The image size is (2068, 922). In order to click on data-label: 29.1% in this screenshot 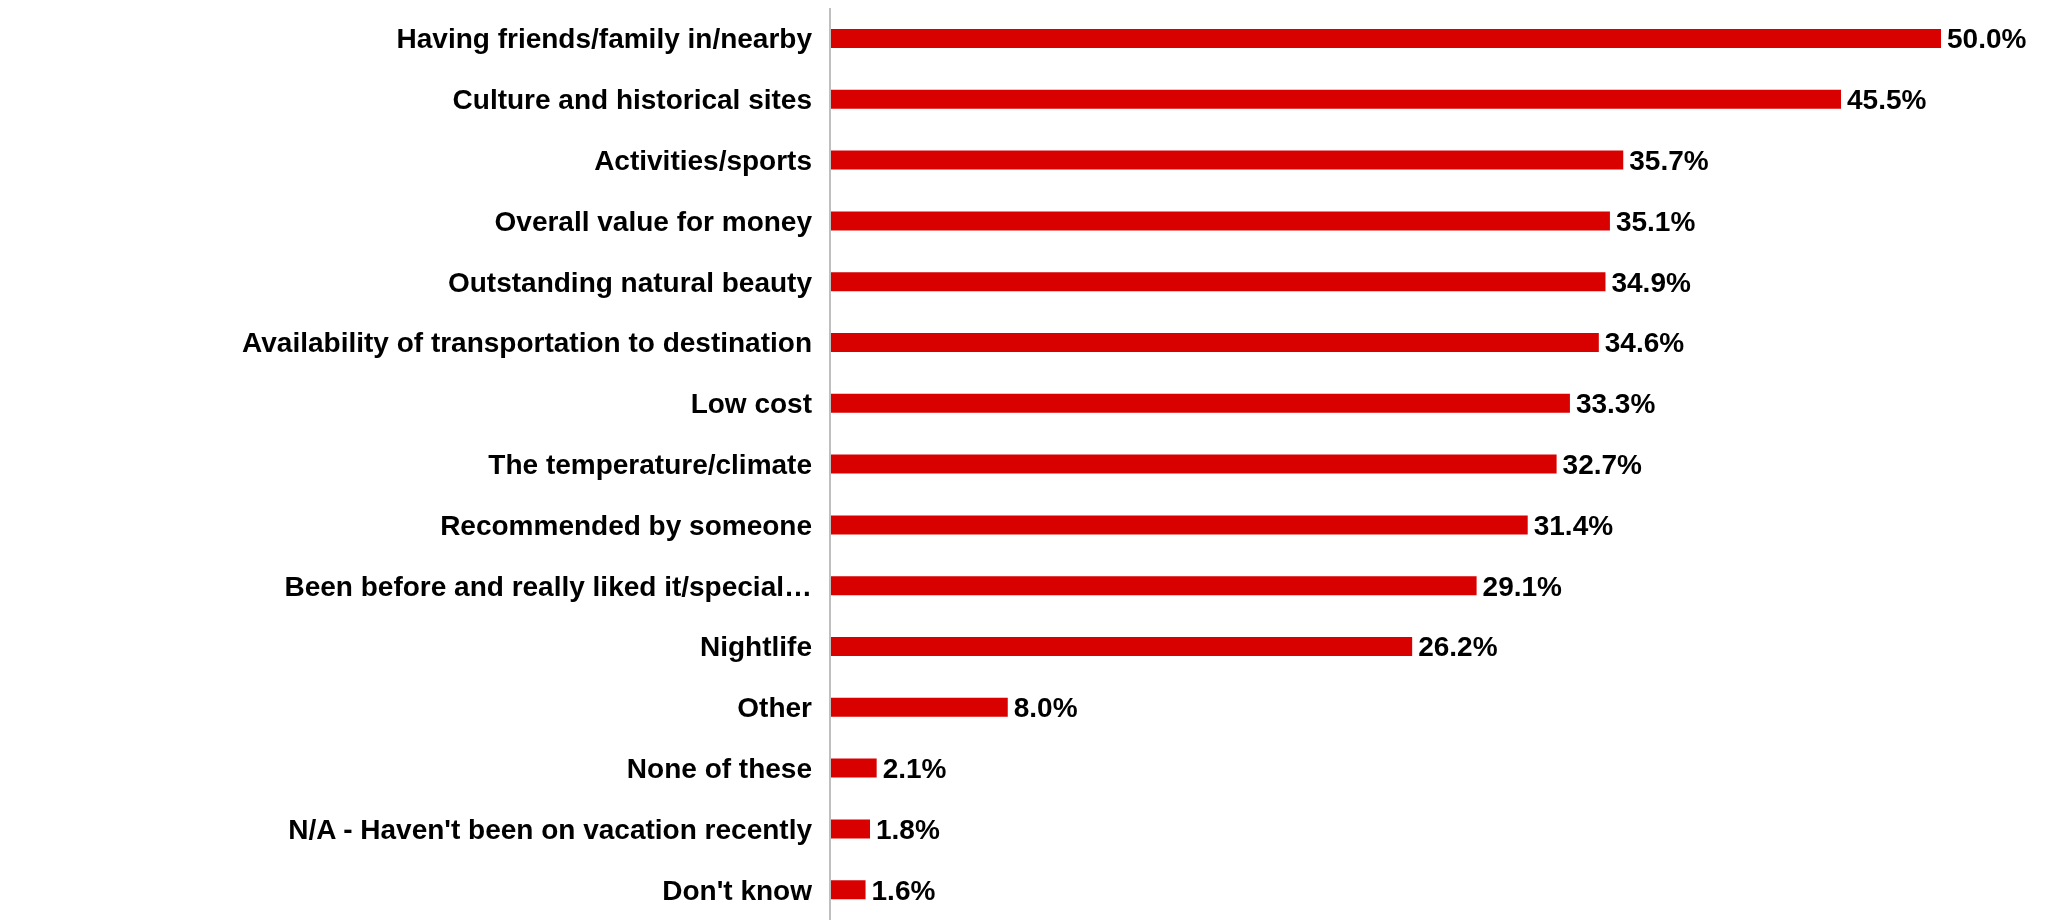, I will do `click(1522, 586)`.